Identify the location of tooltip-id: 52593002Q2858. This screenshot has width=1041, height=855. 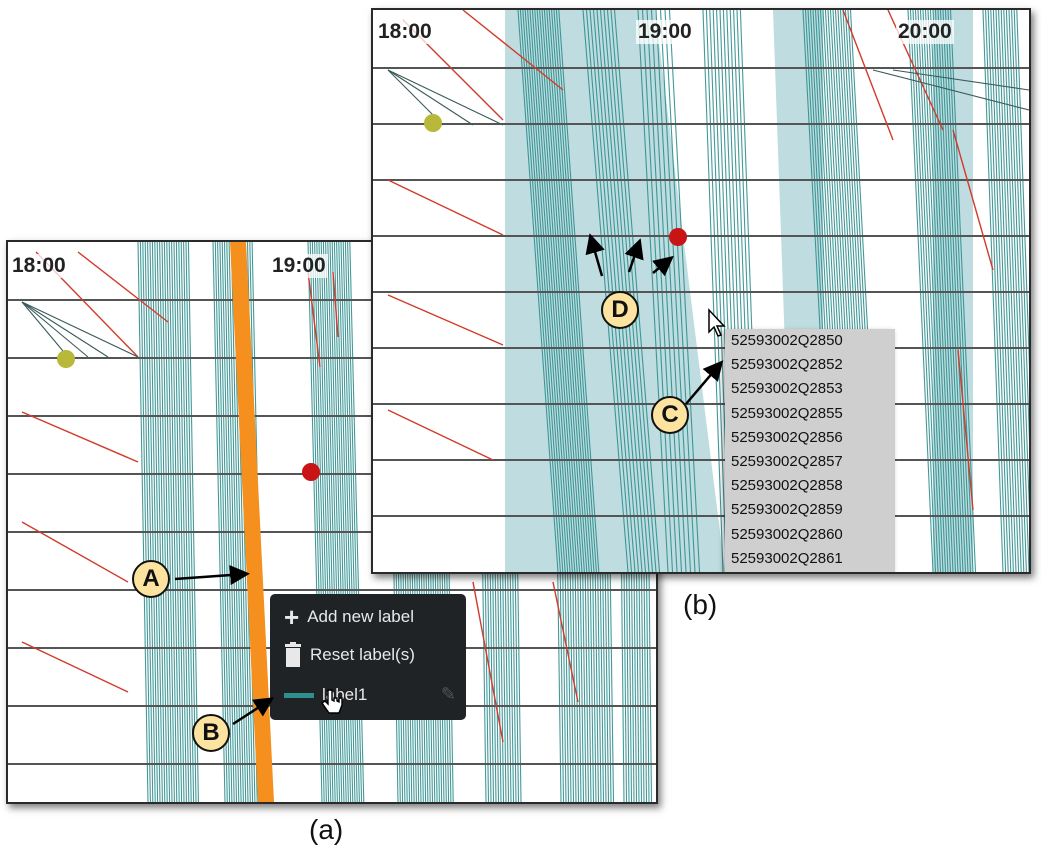
(787, 486).